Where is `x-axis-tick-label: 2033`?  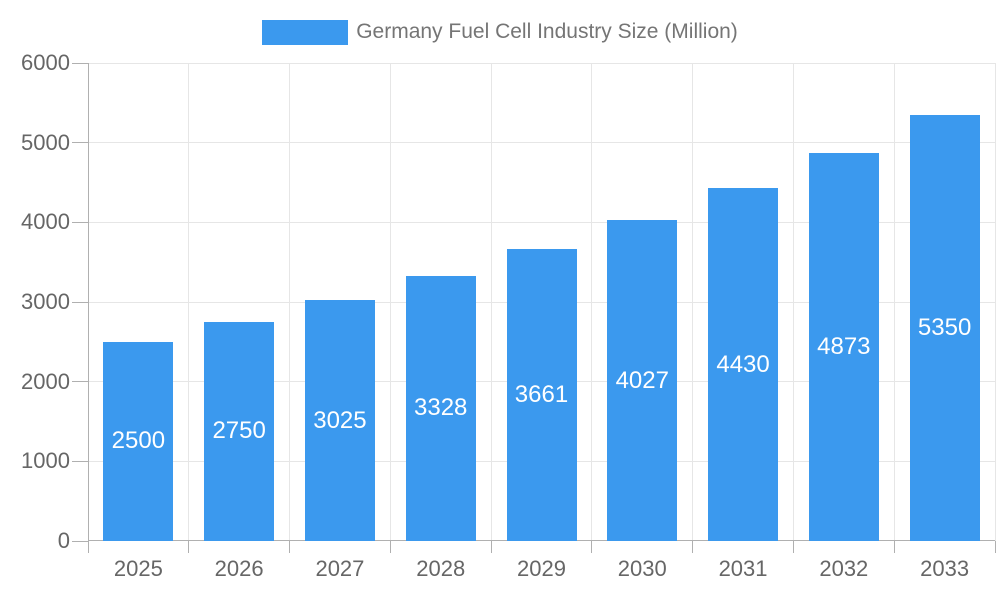 x-axis-tick-label: 2033 is located at coordinates (945, 568).